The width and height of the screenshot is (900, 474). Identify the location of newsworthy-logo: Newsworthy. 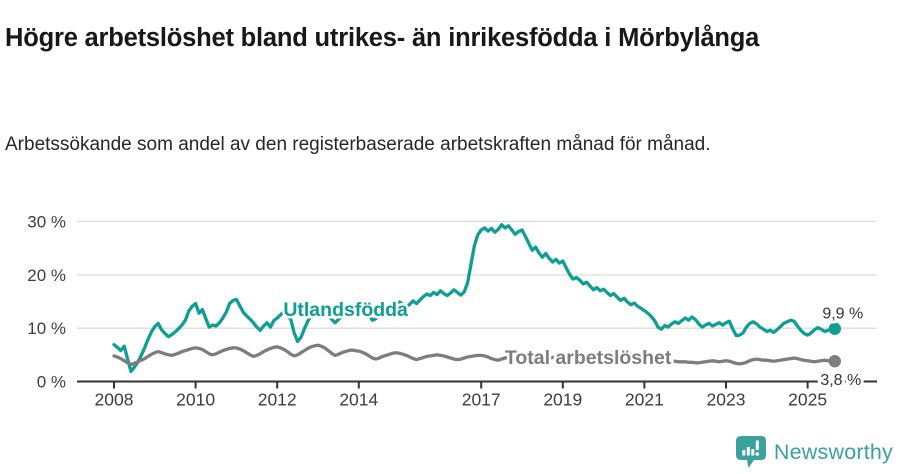
(814, 452).